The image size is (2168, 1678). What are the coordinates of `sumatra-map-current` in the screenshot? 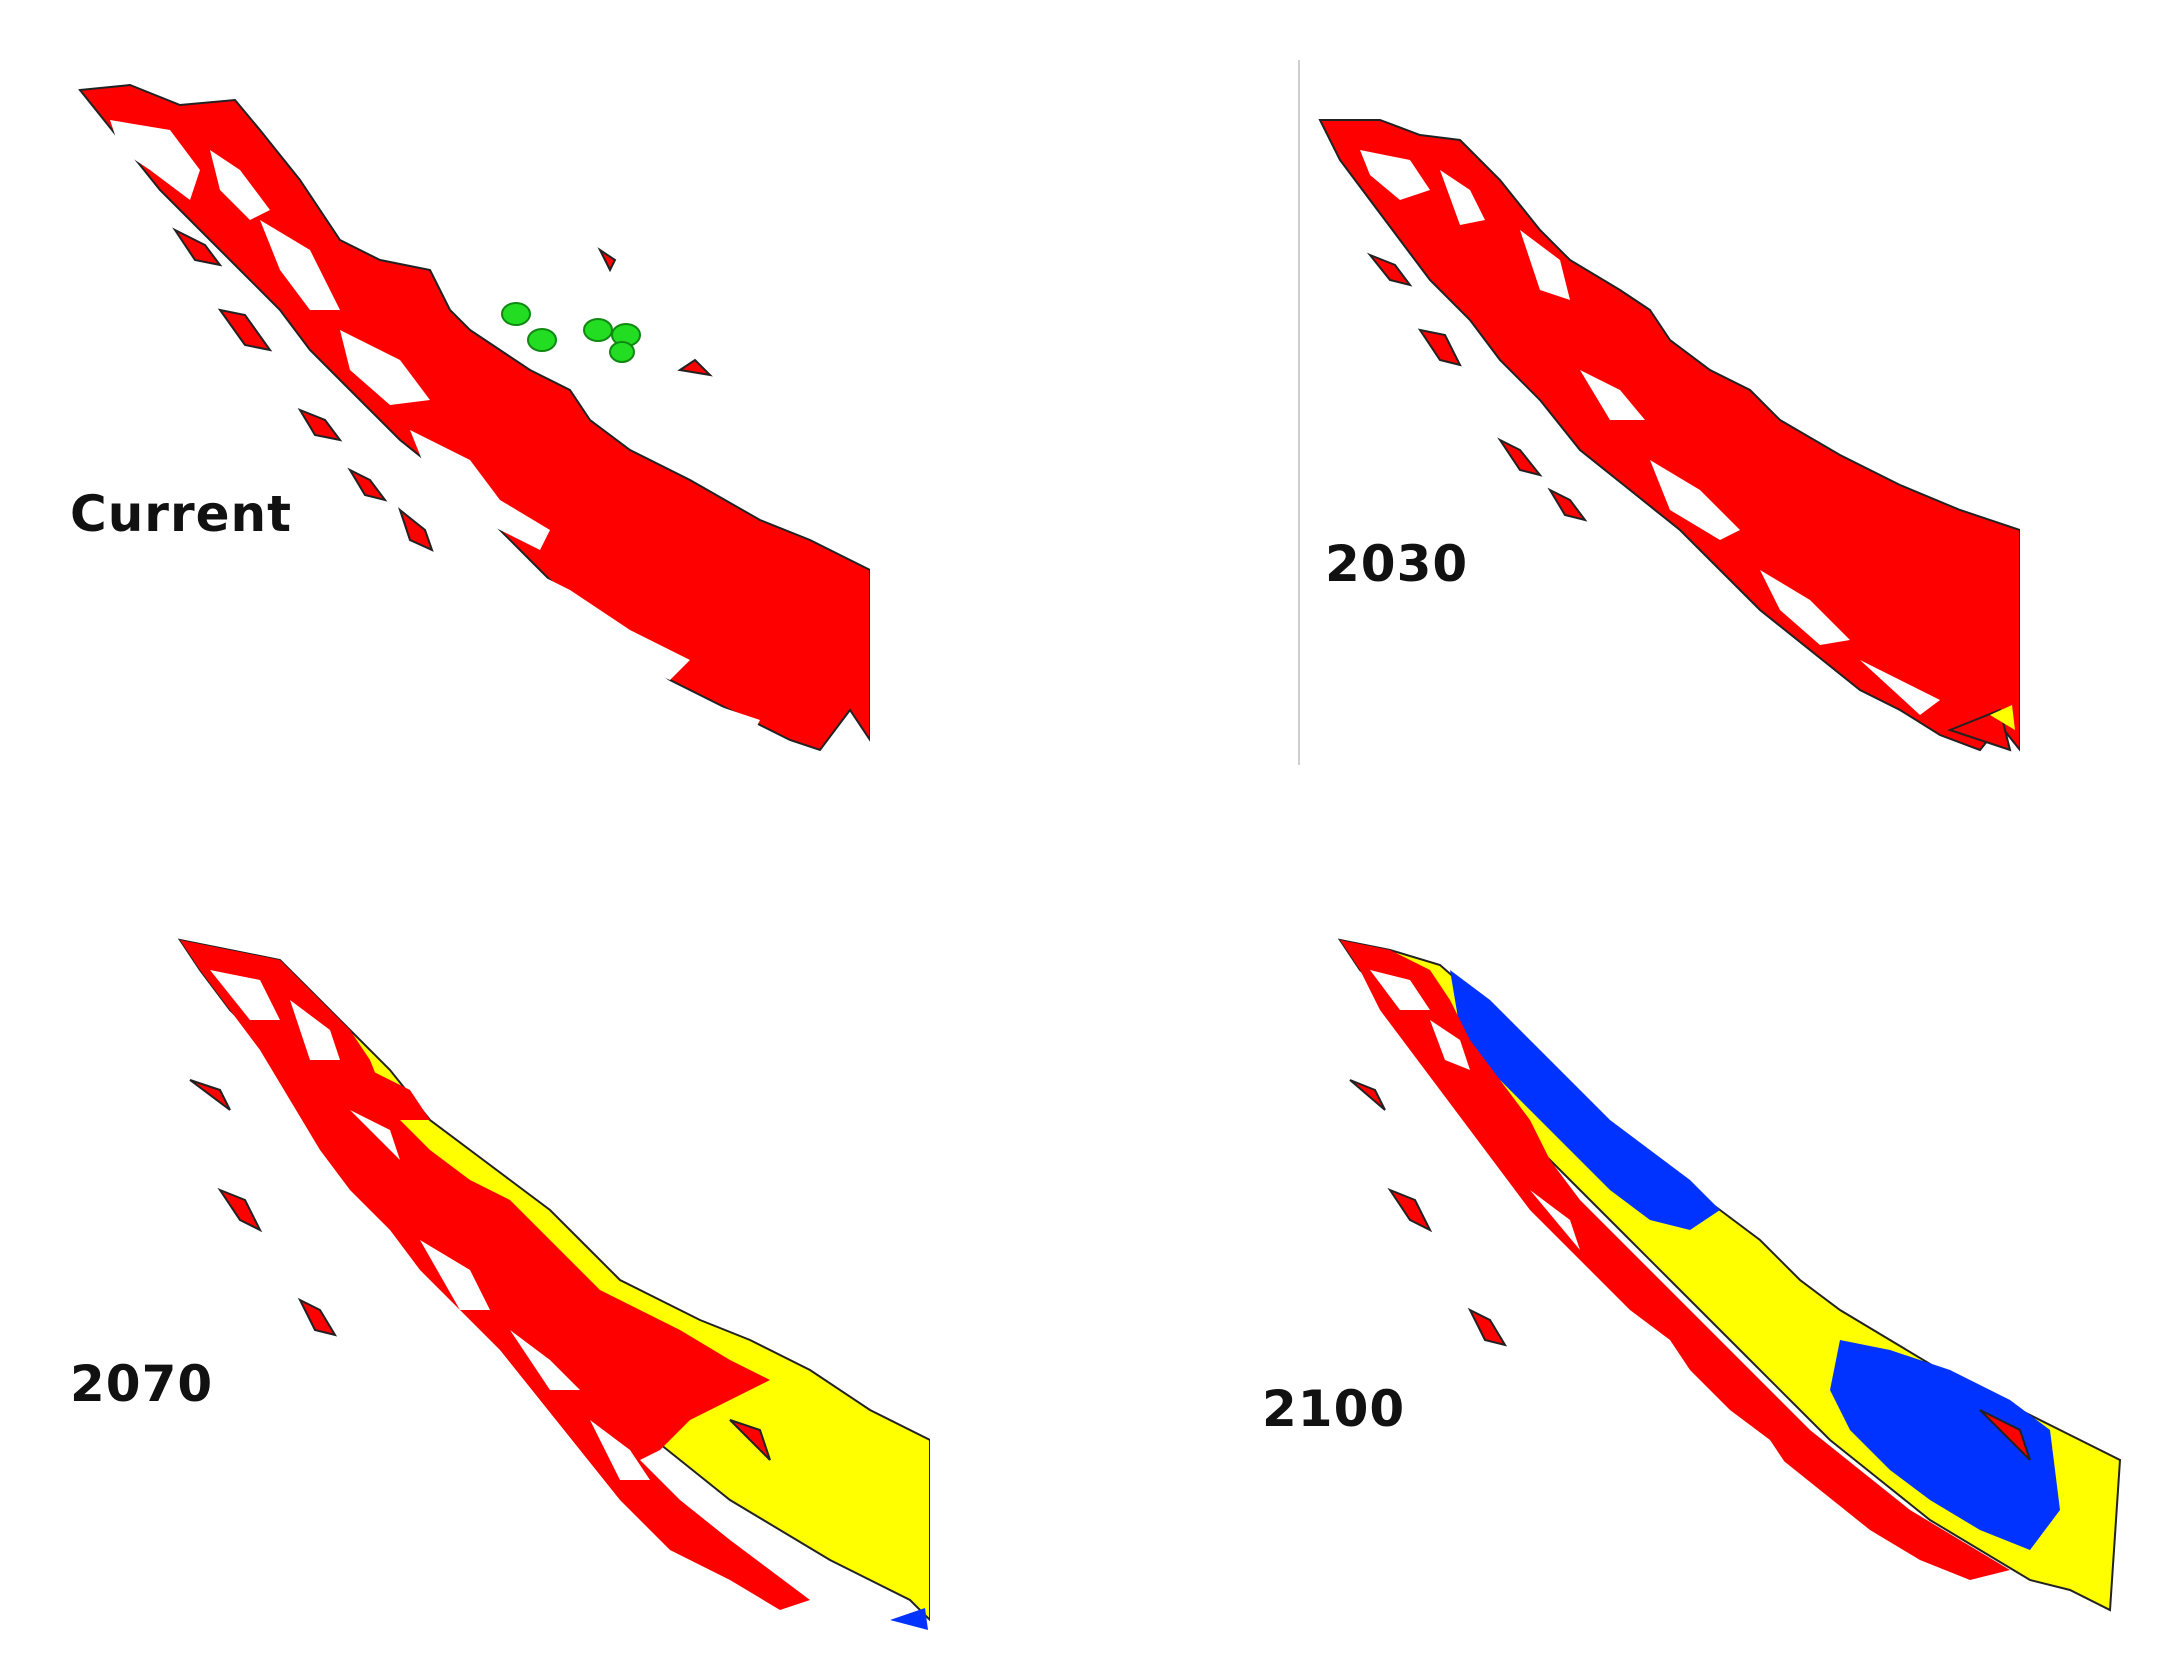 It's located at (474, 417).